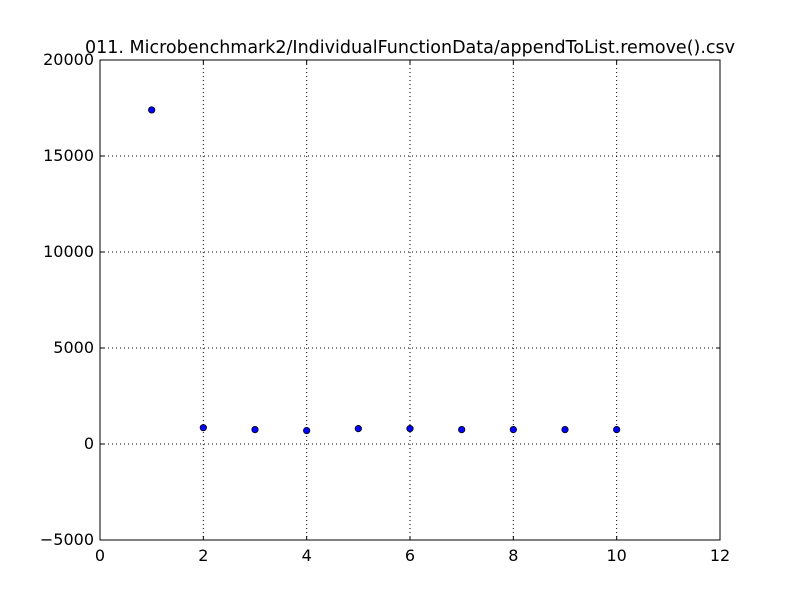  Describe the element at coordinates (616, 555) in the screenshot. I see `x-tick-label: 10` at that location.